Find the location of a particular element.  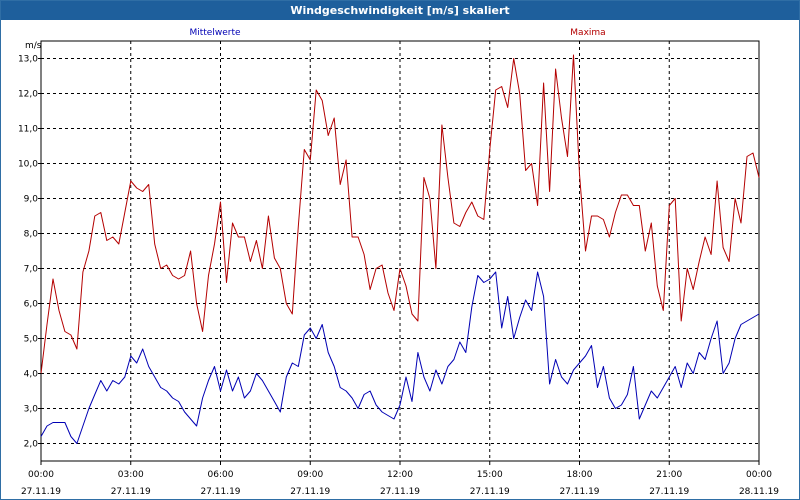

y-axis-label: m/s is located at coordinates (33, 46).